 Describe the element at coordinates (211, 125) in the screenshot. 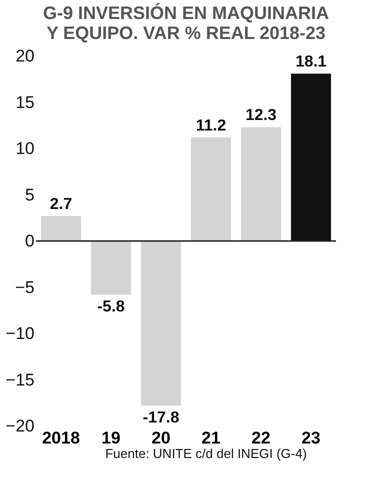

I see `data-label: 11.2` at that location.